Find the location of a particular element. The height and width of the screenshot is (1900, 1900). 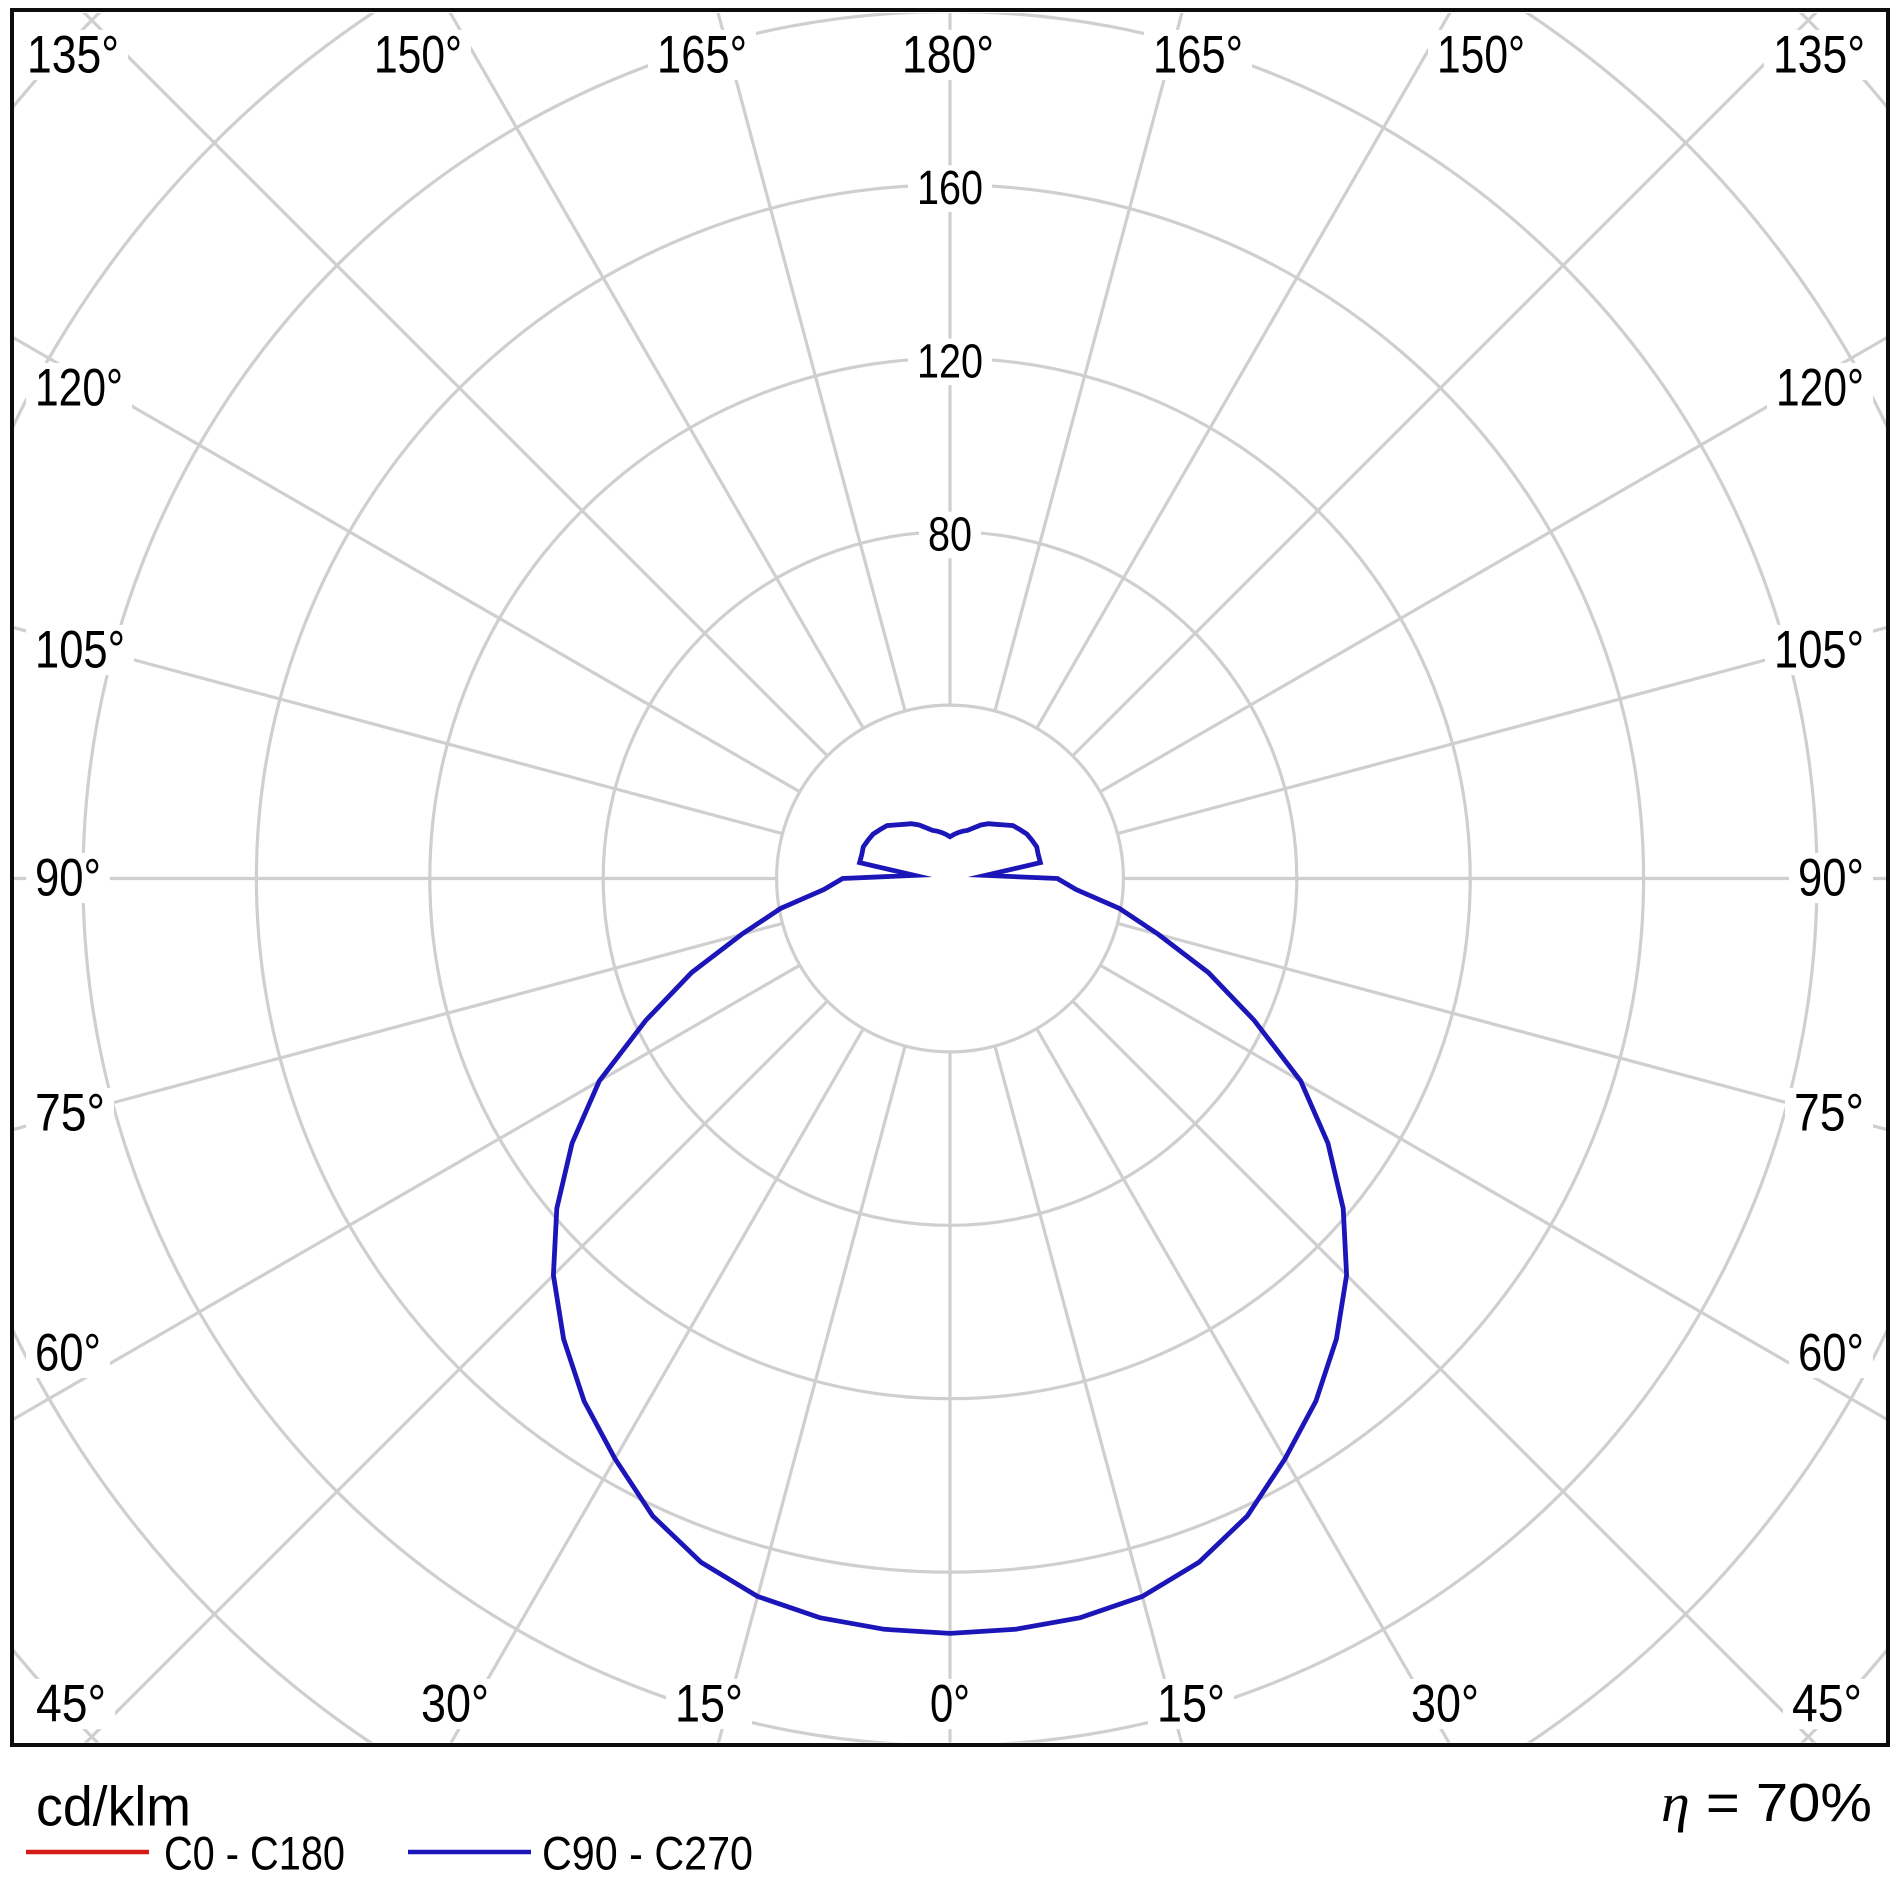

svg-text: 120 is located at coordinates (950, 361).